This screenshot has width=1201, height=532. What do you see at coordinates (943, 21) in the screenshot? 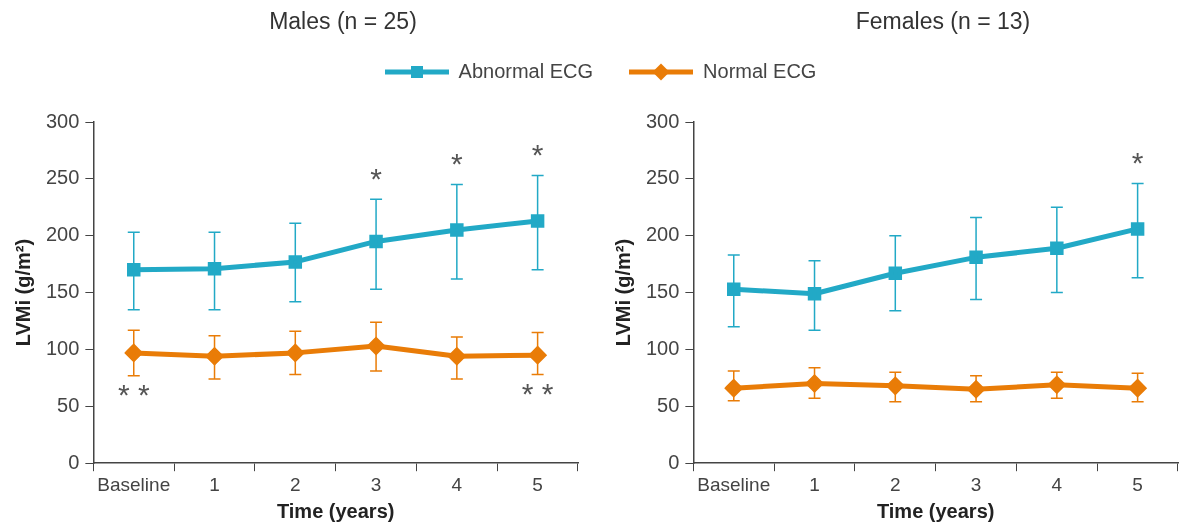
I see `chart-title: Females (n = 13)` at bounding box center [943, 21].